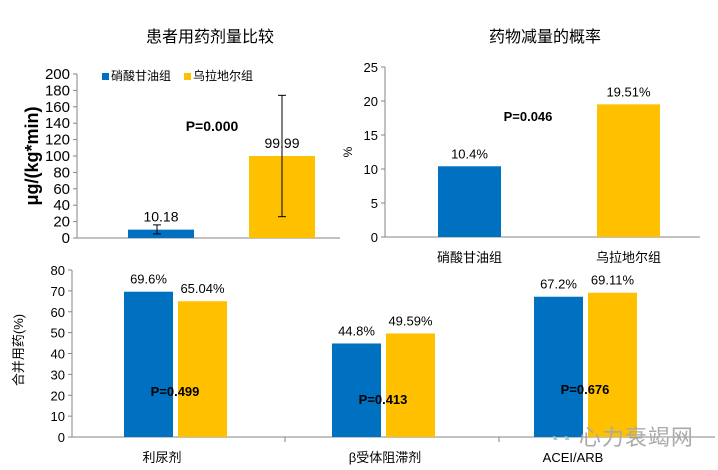  I want to click on x-tick-label: 硝酸甘油组, so click(469, 257).